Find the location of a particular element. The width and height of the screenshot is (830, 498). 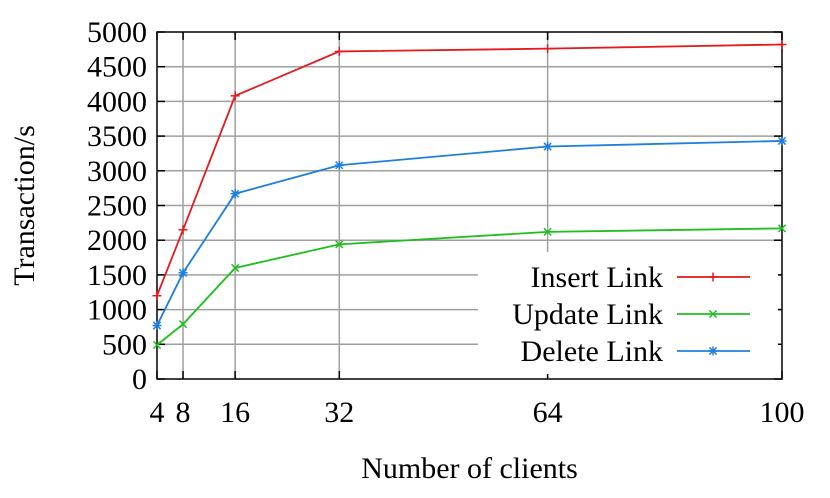

x-tick-label: 8 is located at coordinates (183, 412).